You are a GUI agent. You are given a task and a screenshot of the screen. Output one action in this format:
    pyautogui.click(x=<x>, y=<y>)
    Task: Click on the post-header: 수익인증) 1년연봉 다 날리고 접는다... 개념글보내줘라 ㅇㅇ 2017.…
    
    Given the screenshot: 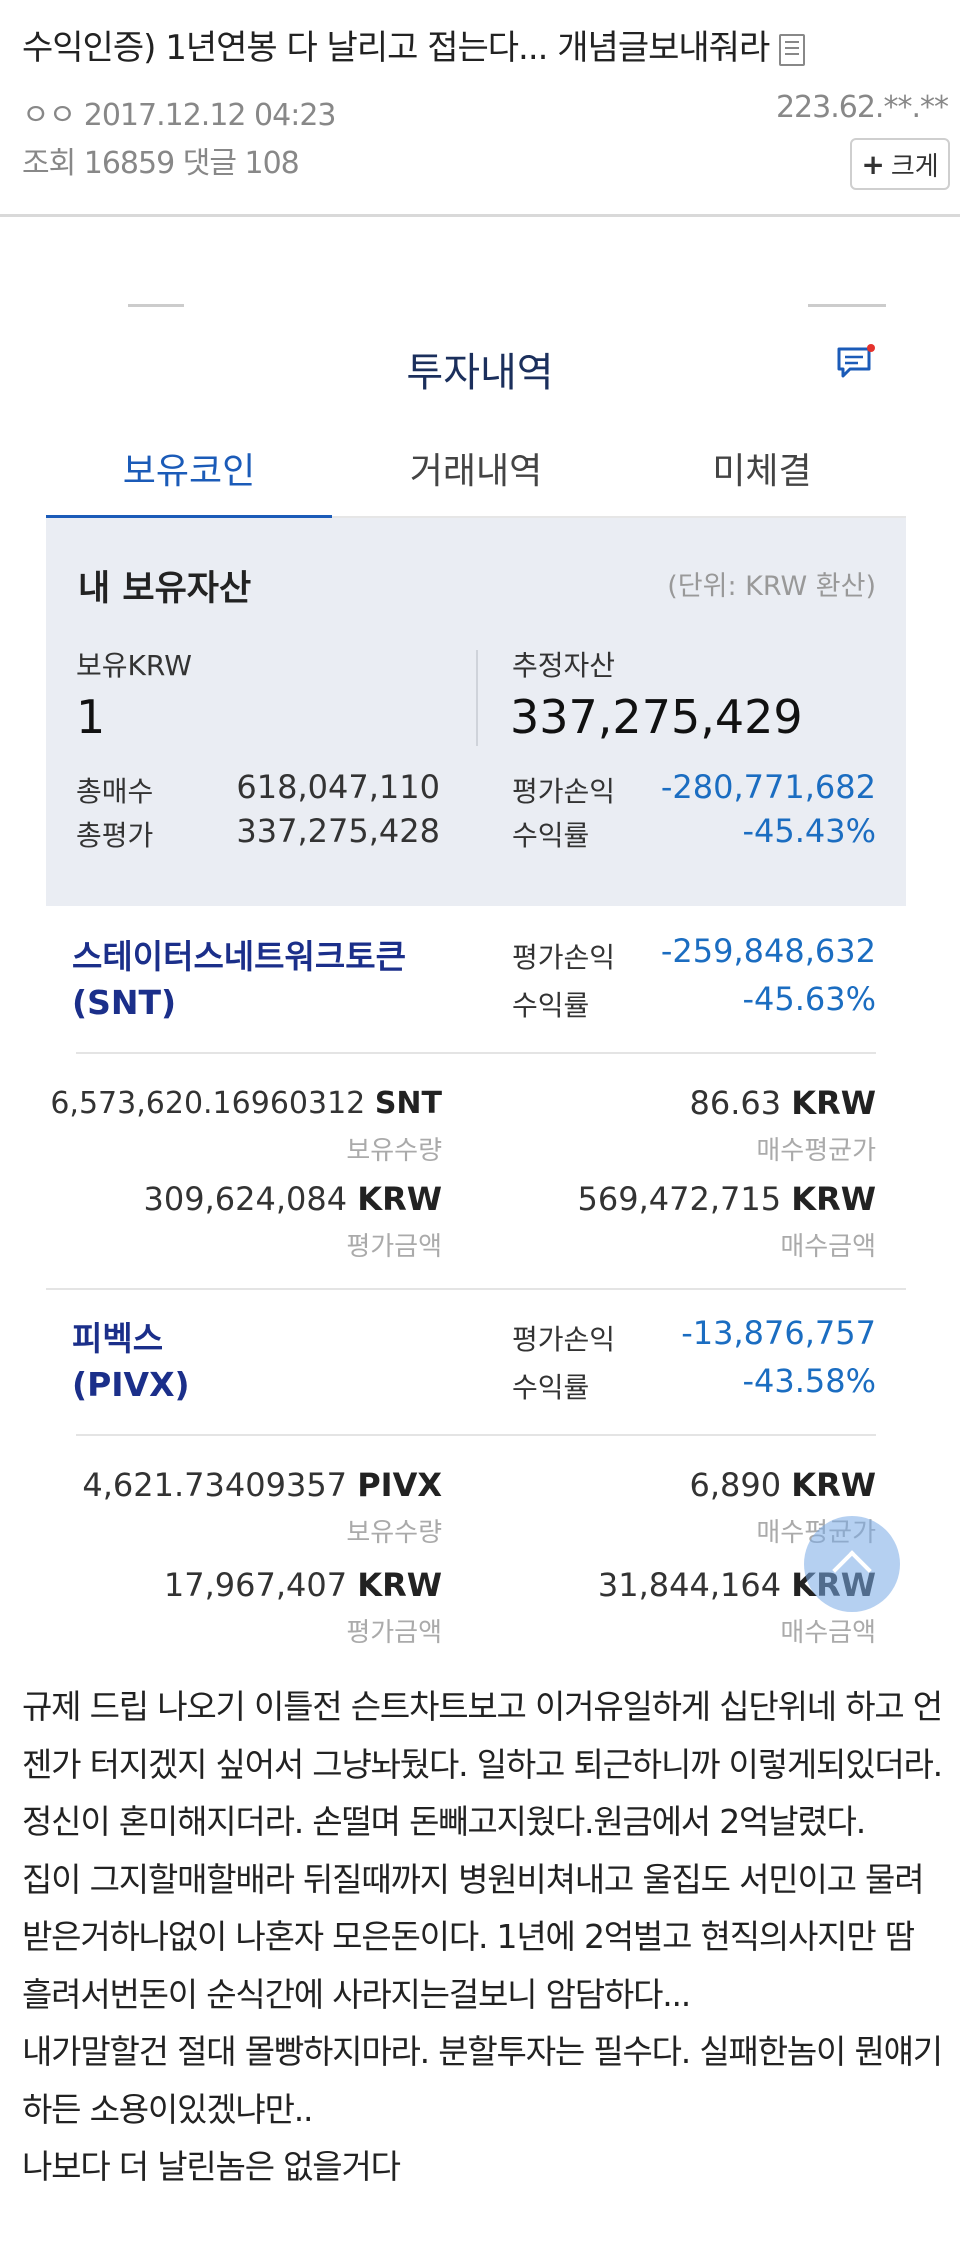 What is the action you would take?
    pyautogui.click(x=480, y=108)
    